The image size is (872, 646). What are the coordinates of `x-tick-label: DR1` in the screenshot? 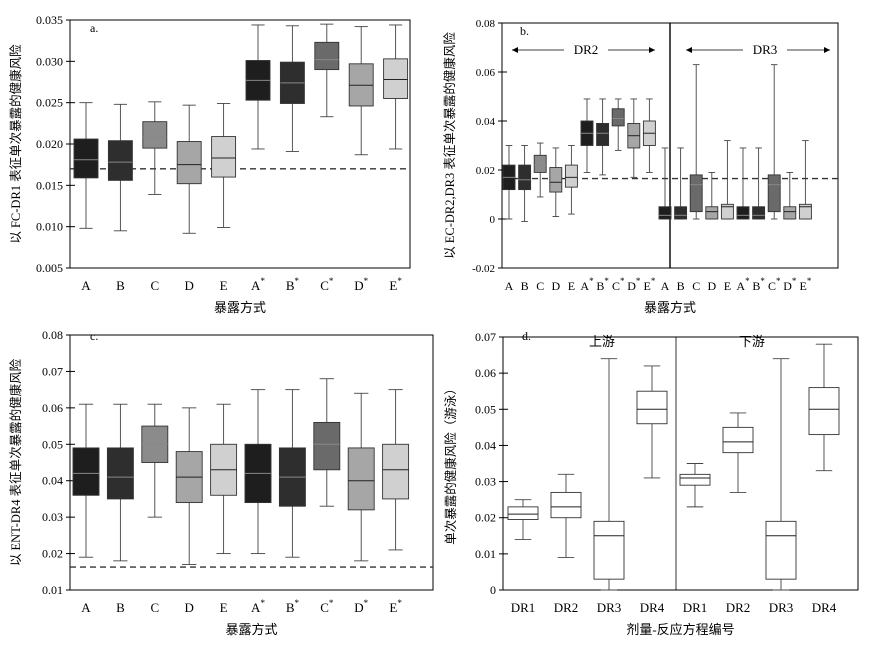 It's located at (523, 607).